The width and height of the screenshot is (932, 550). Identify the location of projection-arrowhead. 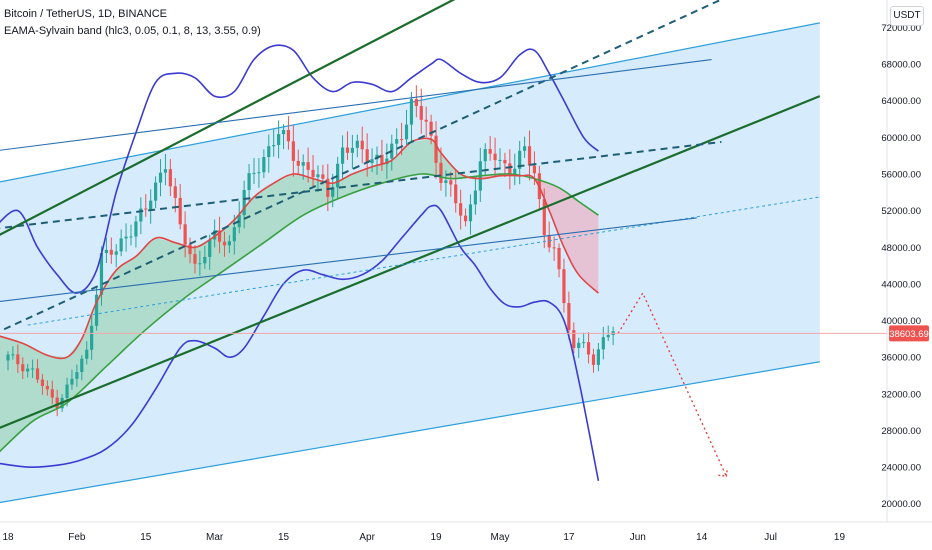
(723, 472).